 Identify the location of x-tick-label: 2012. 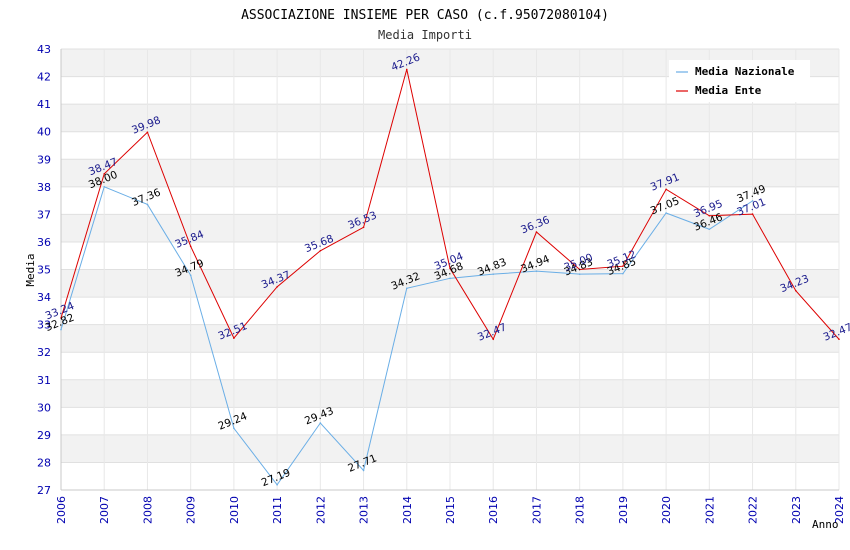
(320, 510).